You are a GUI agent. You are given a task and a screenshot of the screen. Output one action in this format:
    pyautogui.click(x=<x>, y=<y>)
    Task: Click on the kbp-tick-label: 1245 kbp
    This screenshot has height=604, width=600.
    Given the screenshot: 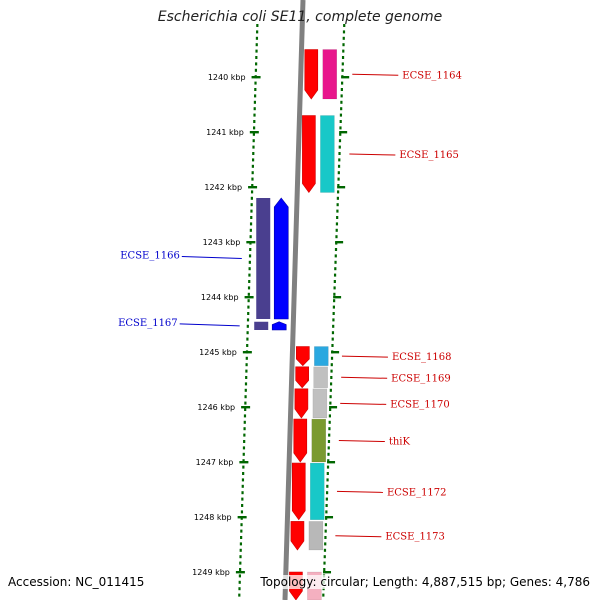 What is the action you would take?
    pyautogui.click(x=218, y=352)
    